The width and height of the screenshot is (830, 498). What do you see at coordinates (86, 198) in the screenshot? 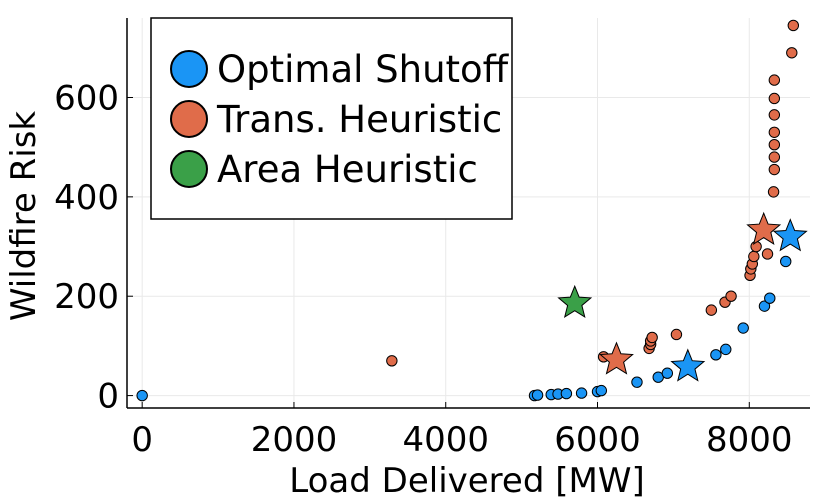
I see `y-tick-label-2: 400` at bounding box center [86, 198].